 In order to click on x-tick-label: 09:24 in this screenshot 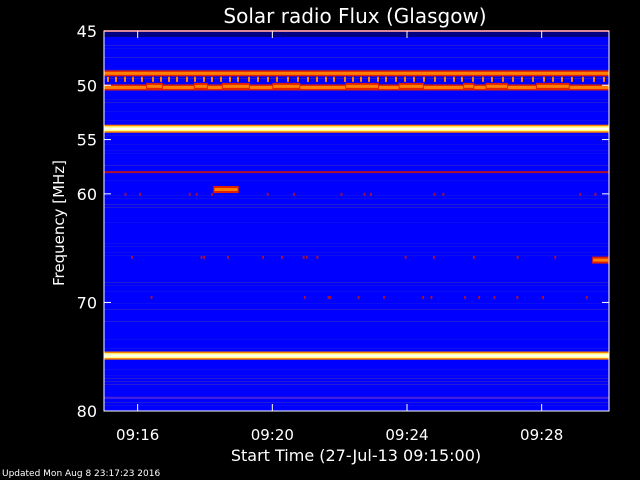, I will do `click(406, 435)`.